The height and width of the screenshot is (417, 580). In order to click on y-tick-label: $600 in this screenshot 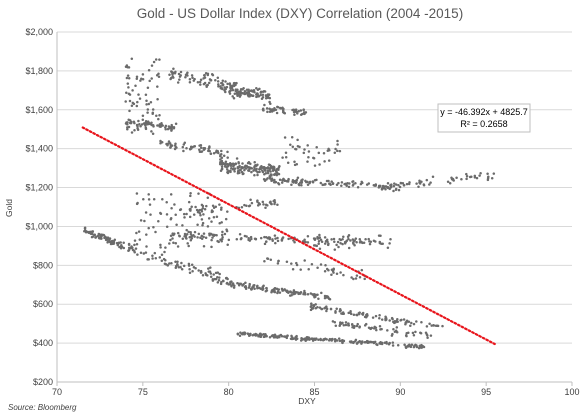, I will do `click(43, 304)`.